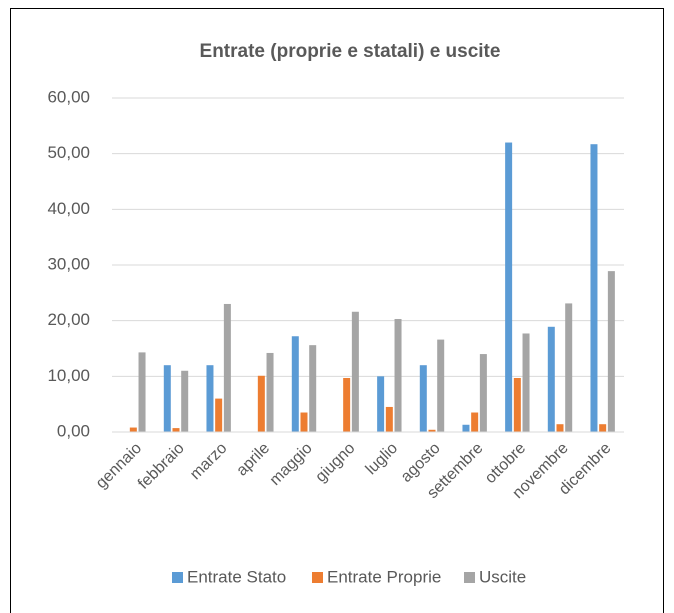 The image size is (674, 613). Describe the element at coordinates (236, 576) in the screenshot. I see `legend-label: Entrate Stato` at that location.